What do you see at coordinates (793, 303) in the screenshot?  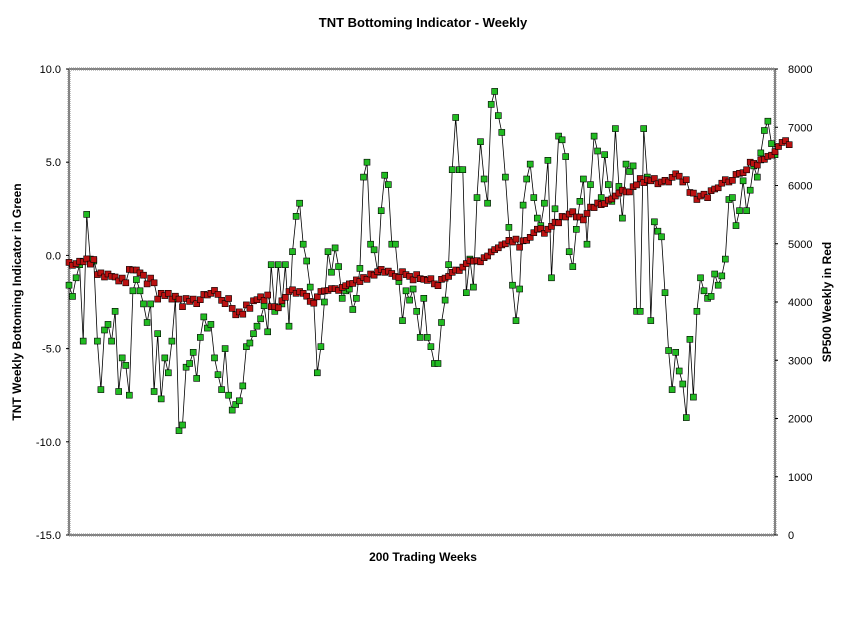 I see `right-axis-ticks: 8000 7000 6000 5000 4000 3000 2000 1000 0` at bounding box center [793, 303].